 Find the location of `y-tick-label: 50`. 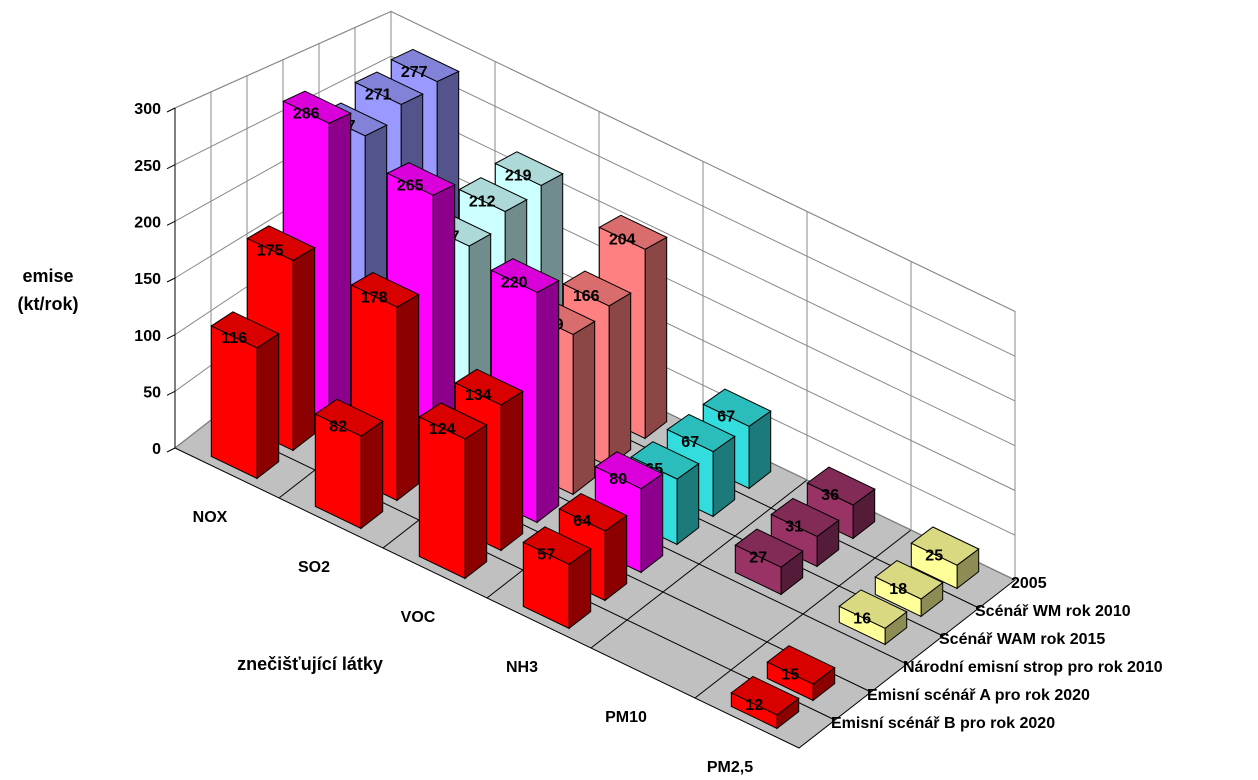

y-tick-label: 50 is located at coordinates (152, 393).